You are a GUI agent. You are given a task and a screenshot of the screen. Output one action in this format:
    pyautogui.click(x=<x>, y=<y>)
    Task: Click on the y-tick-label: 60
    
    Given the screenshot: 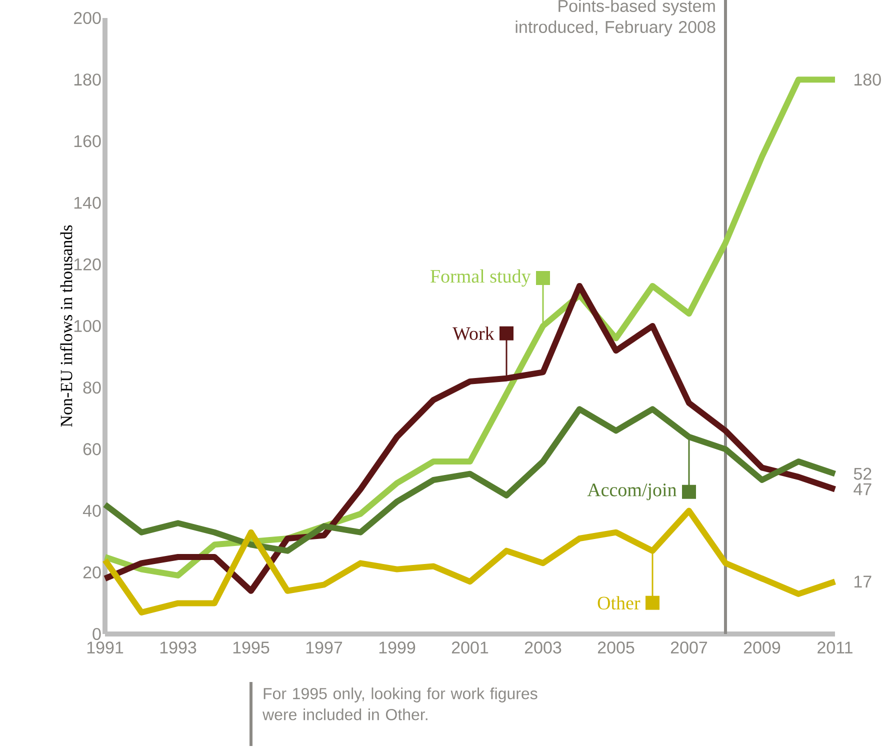 What is the action you would take?
    pyautogui.click(x=92, y=449)
    